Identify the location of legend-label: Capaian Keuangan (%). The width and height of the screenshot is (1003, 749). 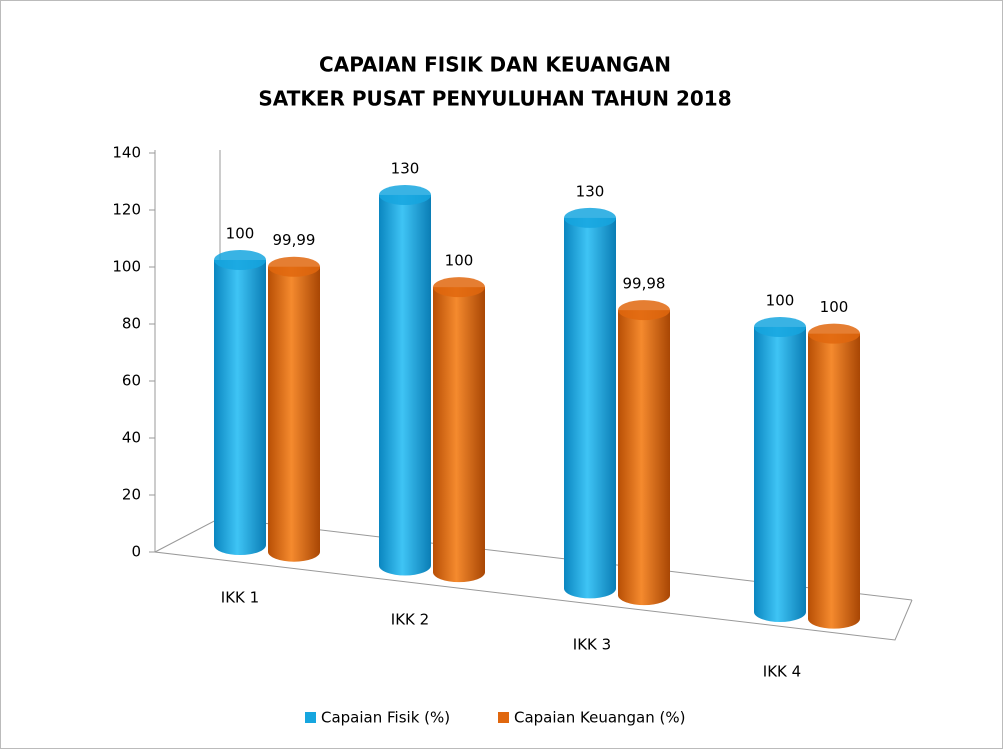
(599, 718).